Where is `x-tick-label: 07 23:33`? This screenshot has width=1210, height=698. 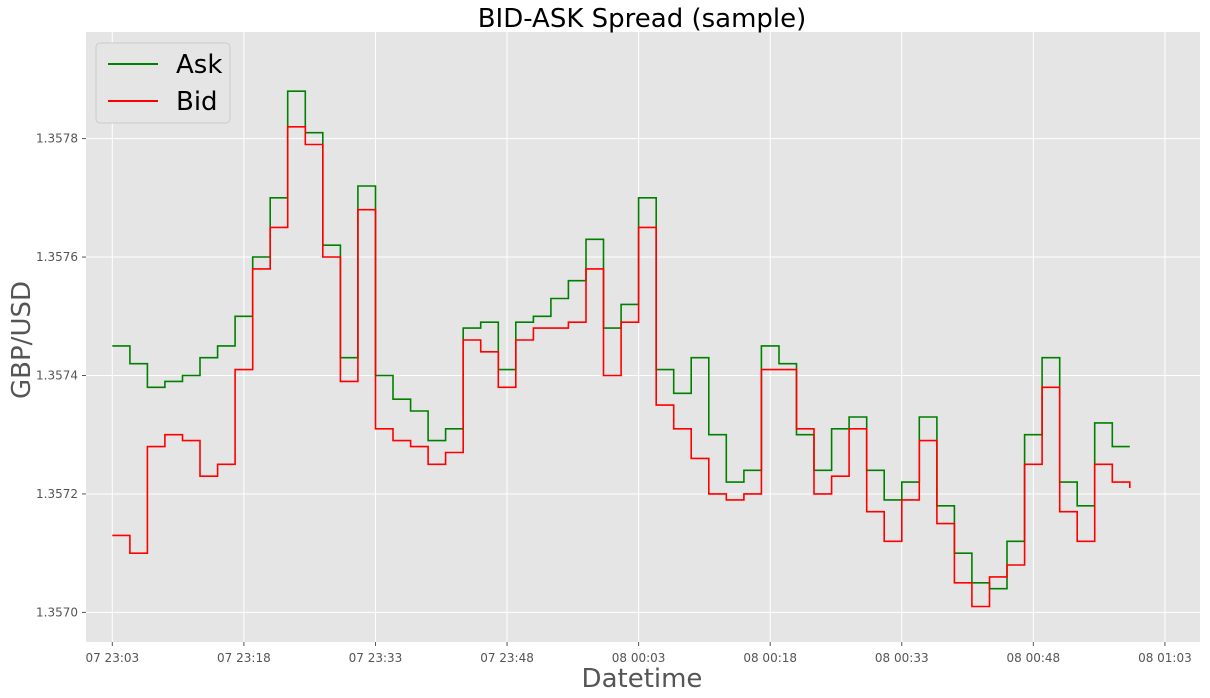 x-tick-label: 07 23:33 is located at coordinates (376, 658).